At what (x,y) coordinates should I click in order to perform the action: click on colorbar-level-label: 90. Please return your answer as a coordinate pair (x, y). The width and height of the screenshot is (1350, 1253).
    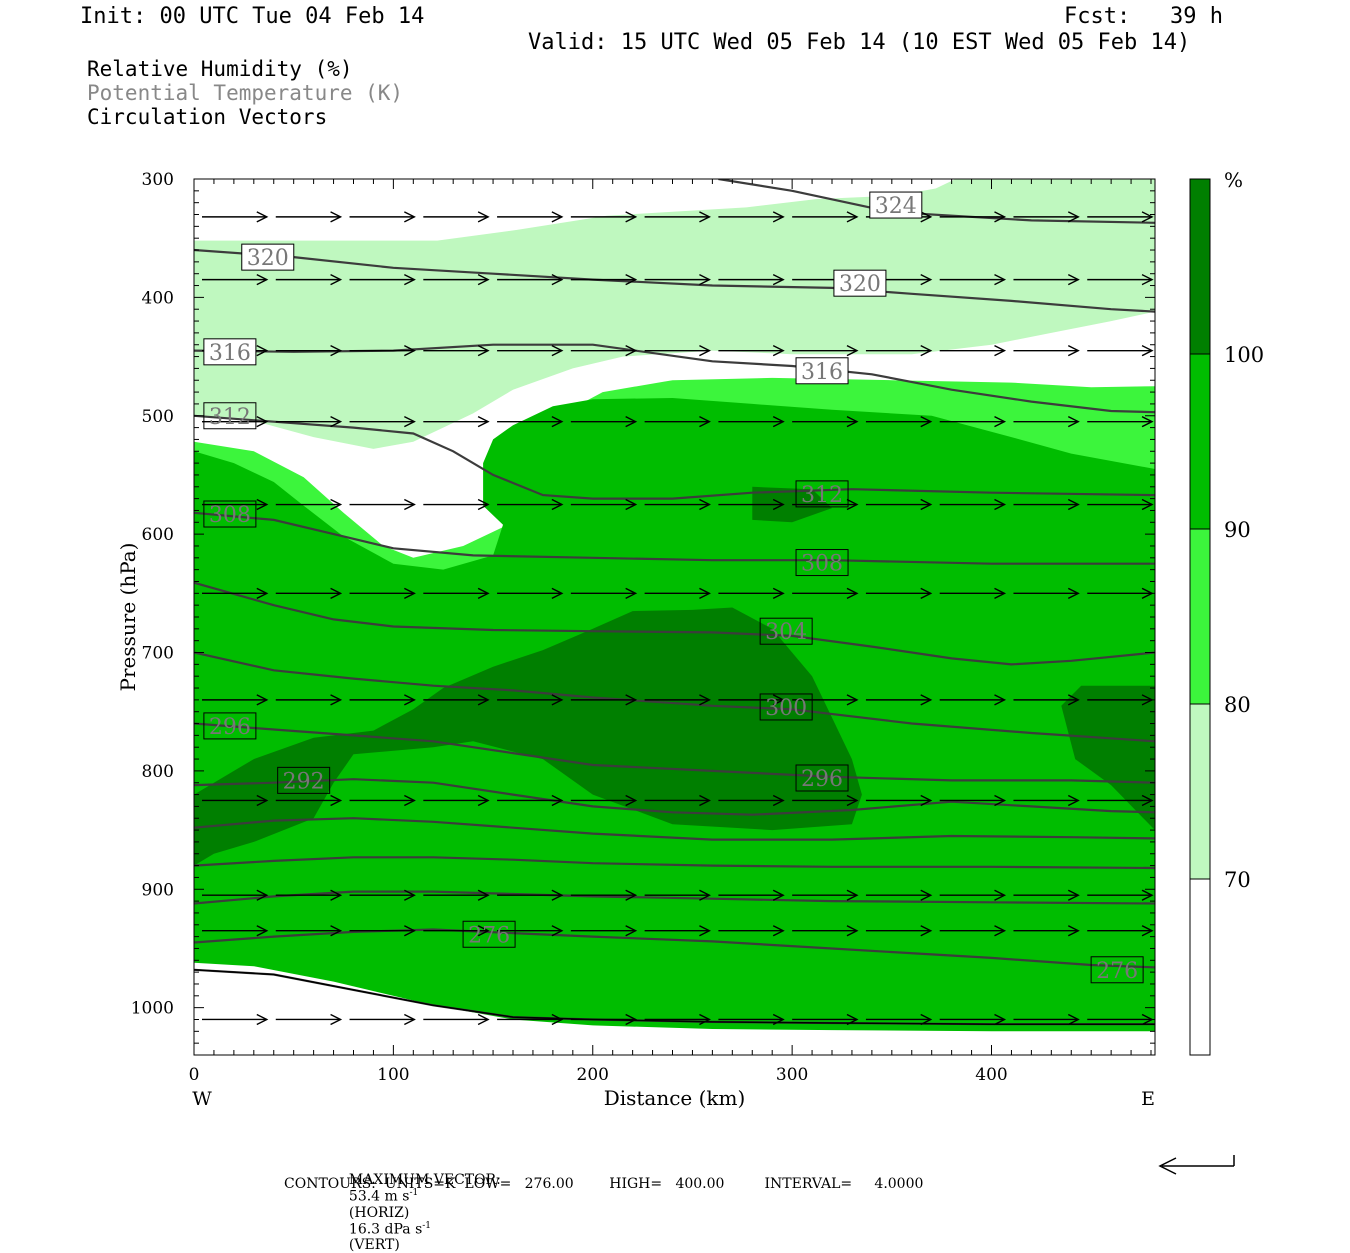
    Looking at the image, I should click on (1237, 530).